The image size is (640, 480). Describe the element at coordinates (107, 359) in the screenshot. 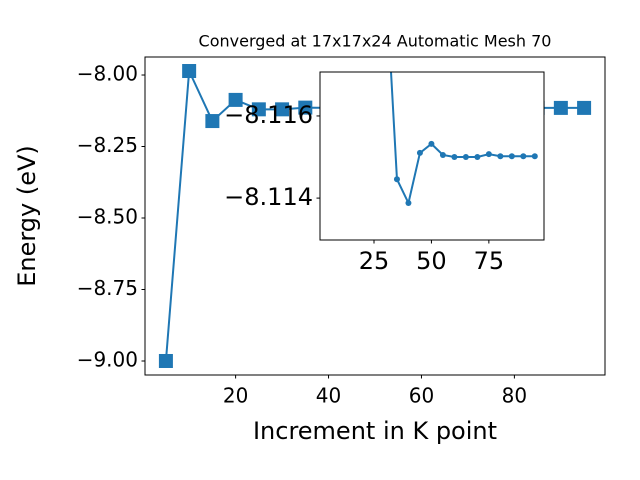

I see `y-tick-label: −9.00` at that location.